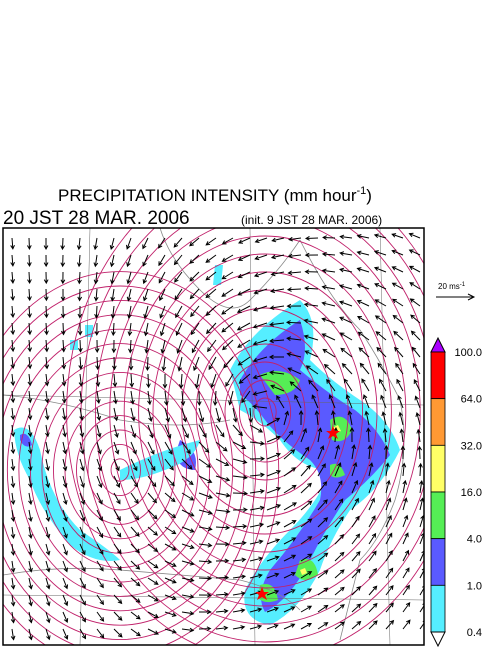  Describe the element at coordinates (215, 195) in the screenshot. I see `title: PRECIPITATION INTENSITY (mm hour-1)` at that location.